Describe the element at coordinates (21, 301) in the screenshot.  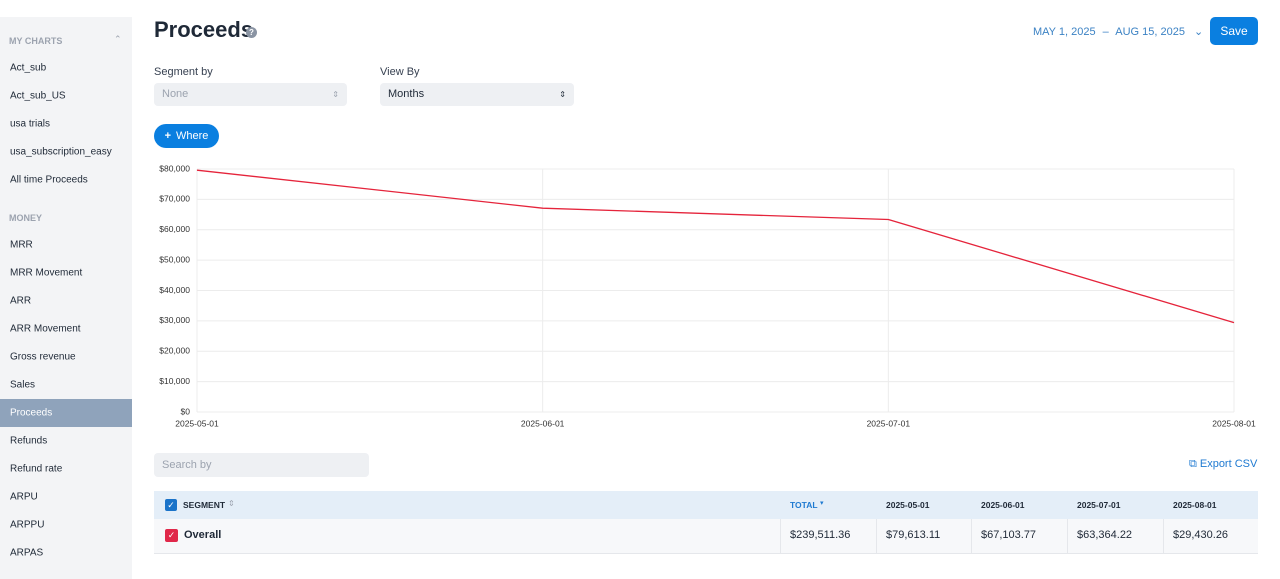
I see `nav-item: ARR` at that location.